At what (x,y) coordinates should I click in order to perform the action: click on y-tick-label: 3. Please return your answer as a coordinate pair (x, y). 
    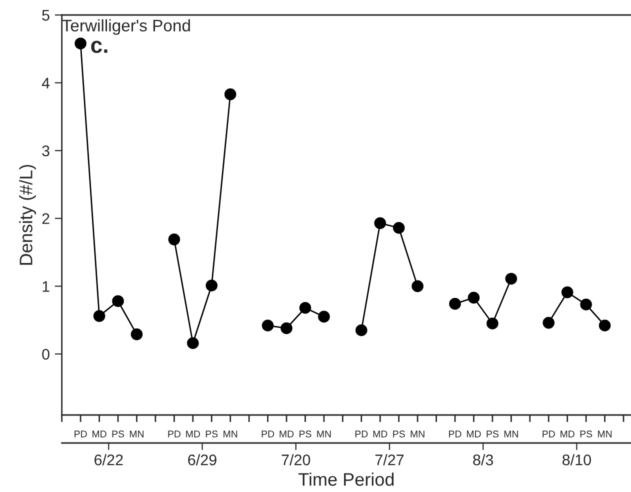
    Looking at the image, I should click on (46, 150).